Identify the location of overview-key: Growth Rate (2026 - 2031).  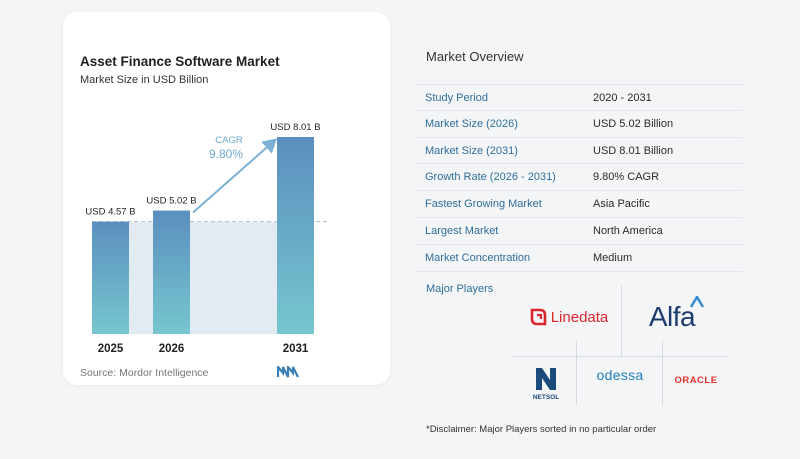
(490, 177).